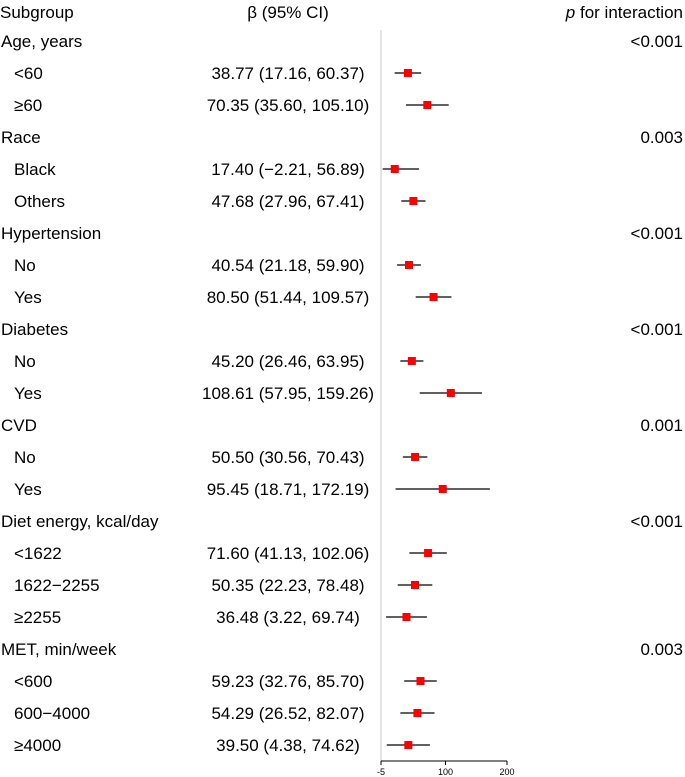 The height and width of the screenshot is (777, 685). Describe the element at coordinates (288, 105) in the screenshot. I see `estimate-ci-text: 70.35 (35.60, 105.10)` at that location.